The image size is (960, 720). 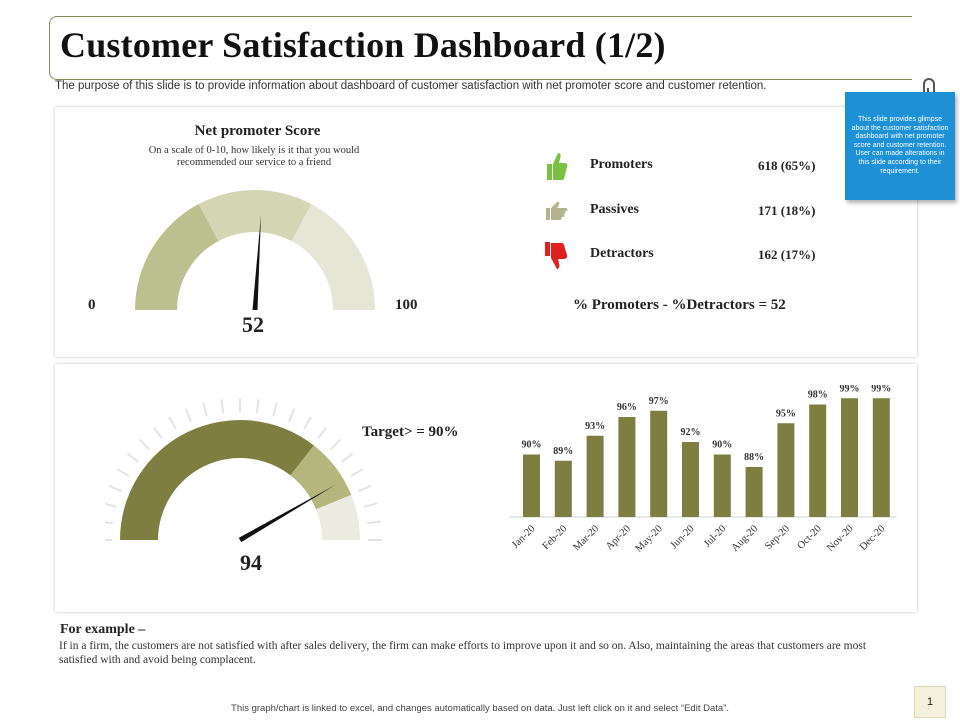 I want to click on retention-gauge, so click(x=255, y=467).